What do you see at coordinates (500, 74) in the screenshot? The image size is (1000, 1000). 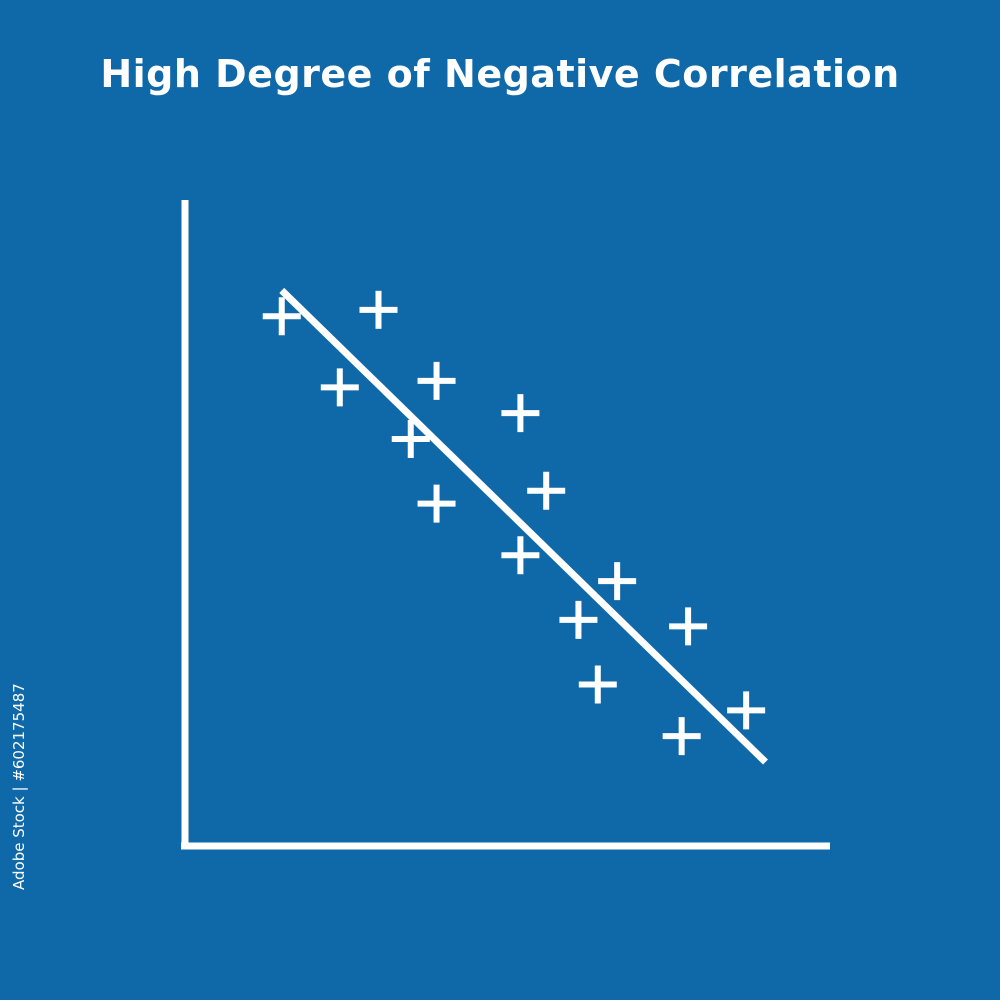 I see `chart-title: High Degree of Negative Correlation` at bounding box center [500, 74].